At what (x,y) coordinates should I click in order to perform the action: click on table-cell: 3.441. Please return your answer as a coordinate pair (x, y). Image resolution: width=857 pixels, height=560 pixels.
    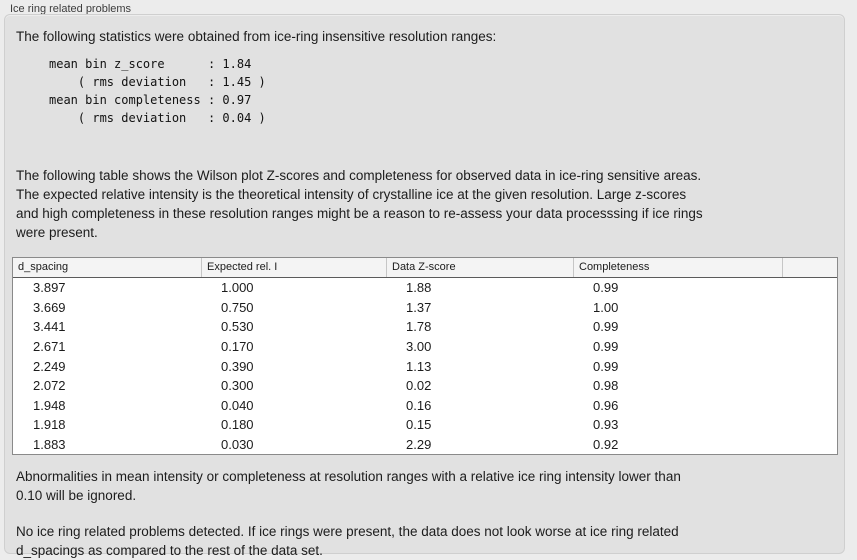
    Looking at the image, I should click on (49, 327).